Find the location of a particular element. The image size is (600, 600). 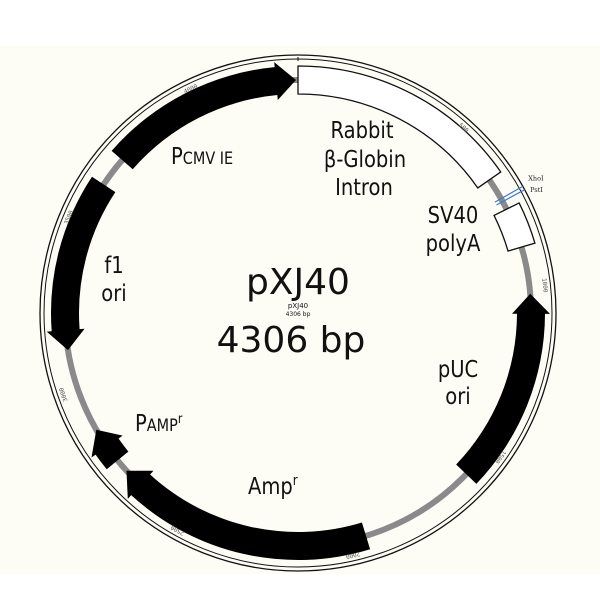

pcmv-label-small: CMV IE is located at coordinates (208, 158).